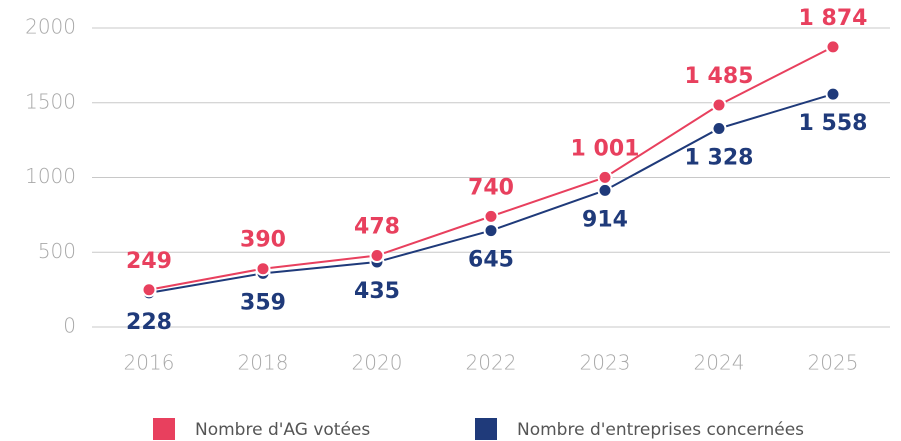 This screenshot has height=441, width=901. What do you see at coordinates (491, 187) in the screenshot?
I see `data-label: 740` at bounding box center [491, 187].